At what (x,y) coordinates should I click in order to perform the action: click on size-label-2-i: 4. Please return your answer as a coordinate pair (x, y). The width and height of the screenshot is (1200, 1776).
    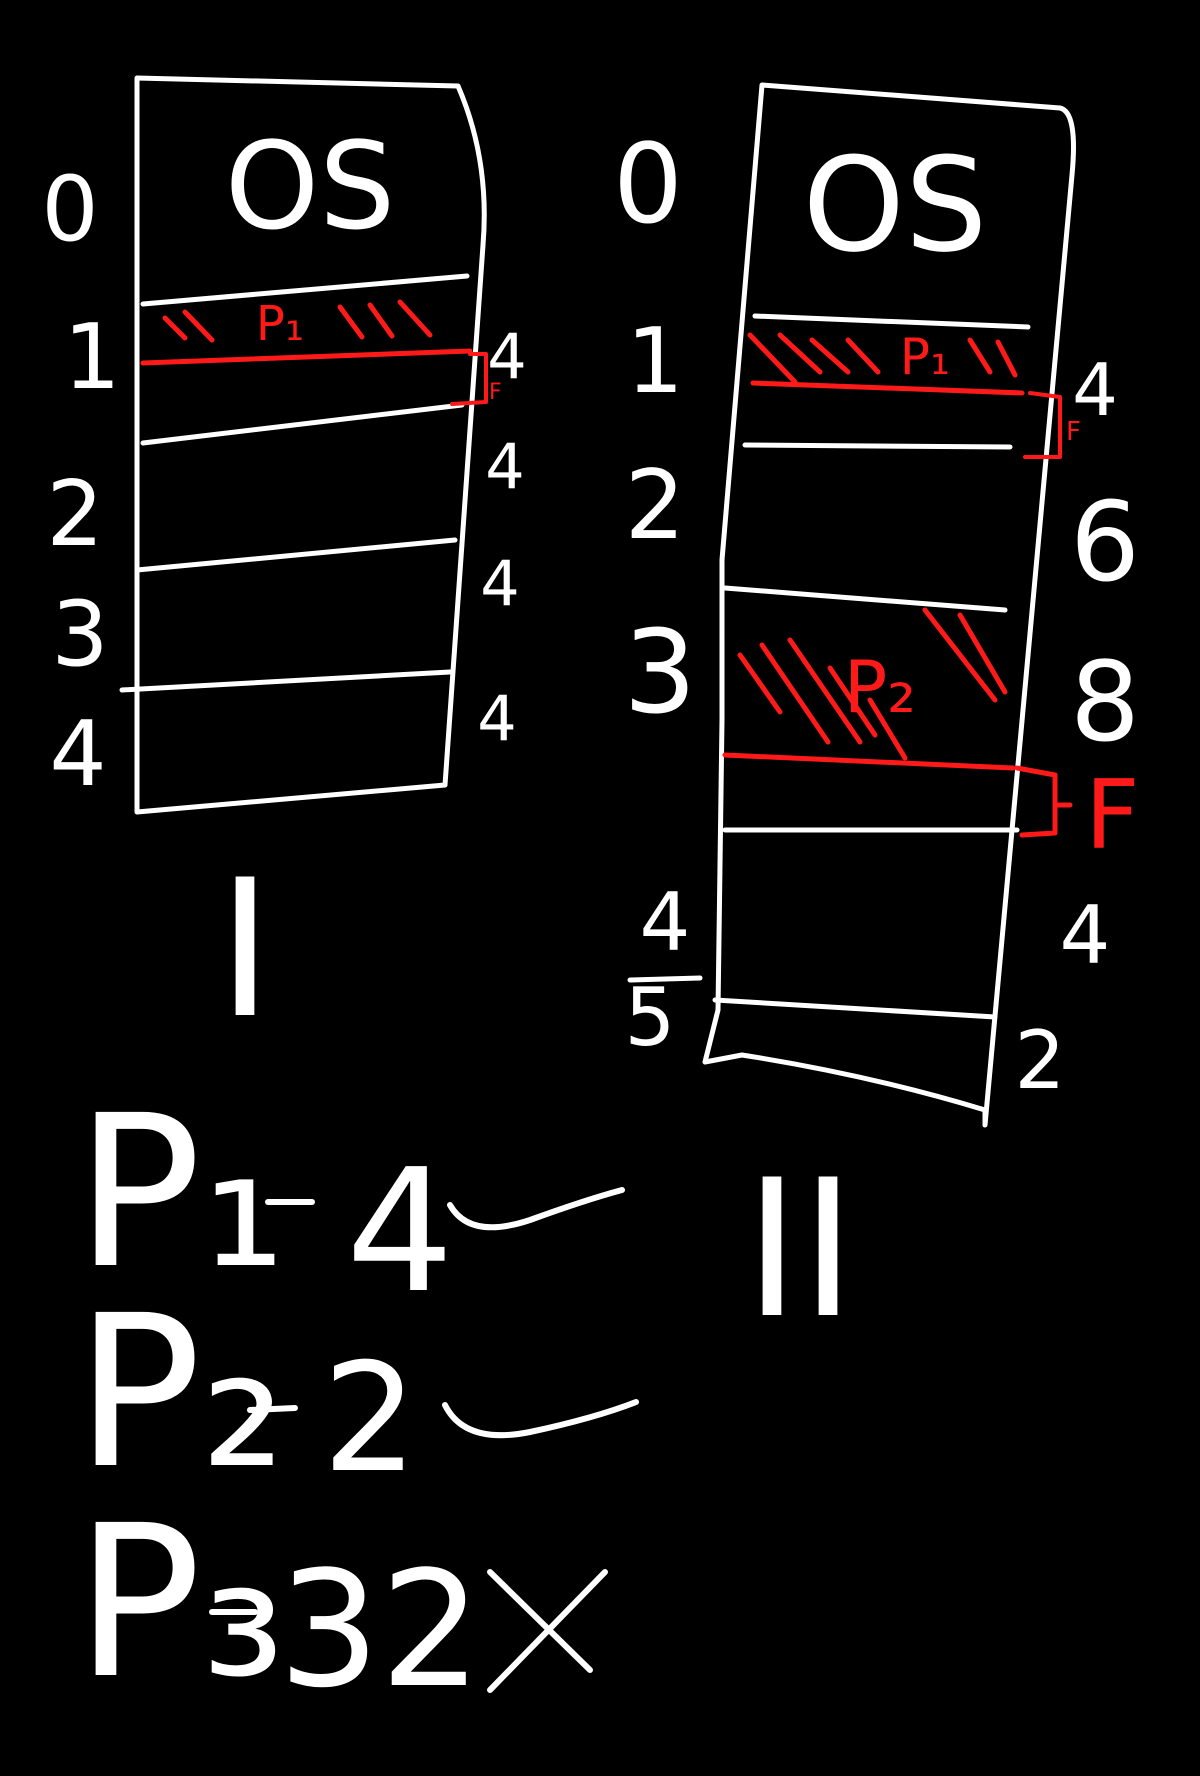
    Looking at the image, I should click on (504, 466).